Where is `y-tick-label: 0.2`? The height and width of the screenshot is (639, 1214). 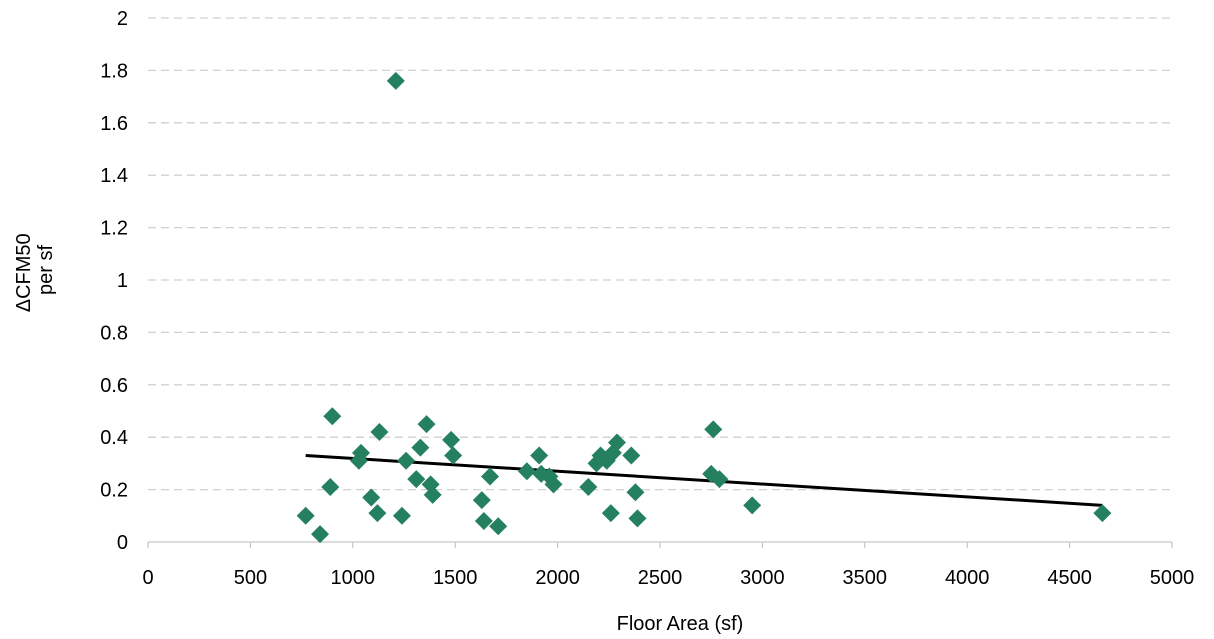 y-tick-label: 0.2 is located at coordinates (114, 491).